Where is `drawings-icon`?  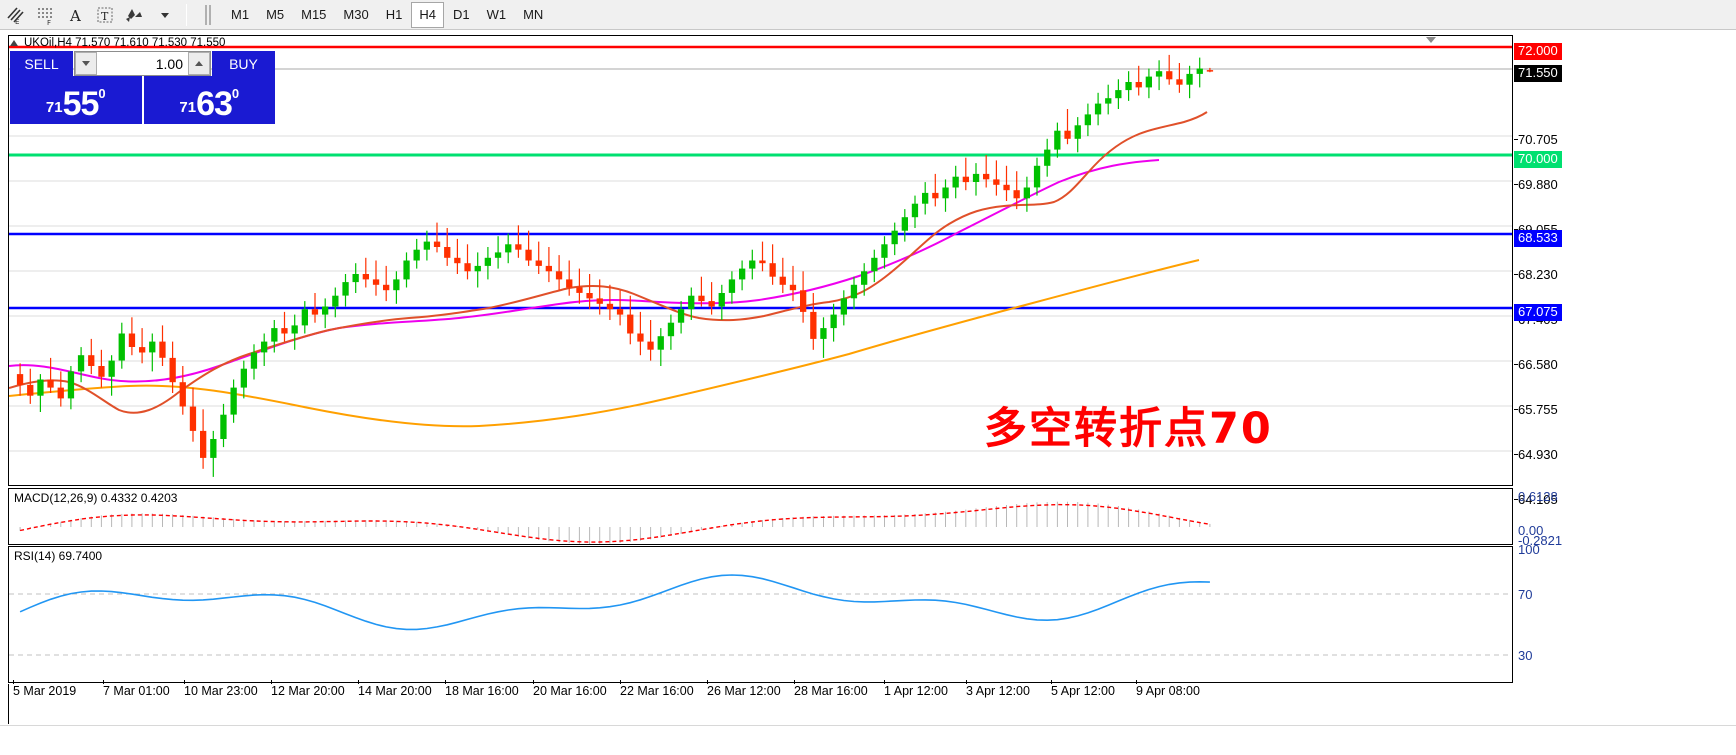 drawings-icon is located at coordinates (135, 15).